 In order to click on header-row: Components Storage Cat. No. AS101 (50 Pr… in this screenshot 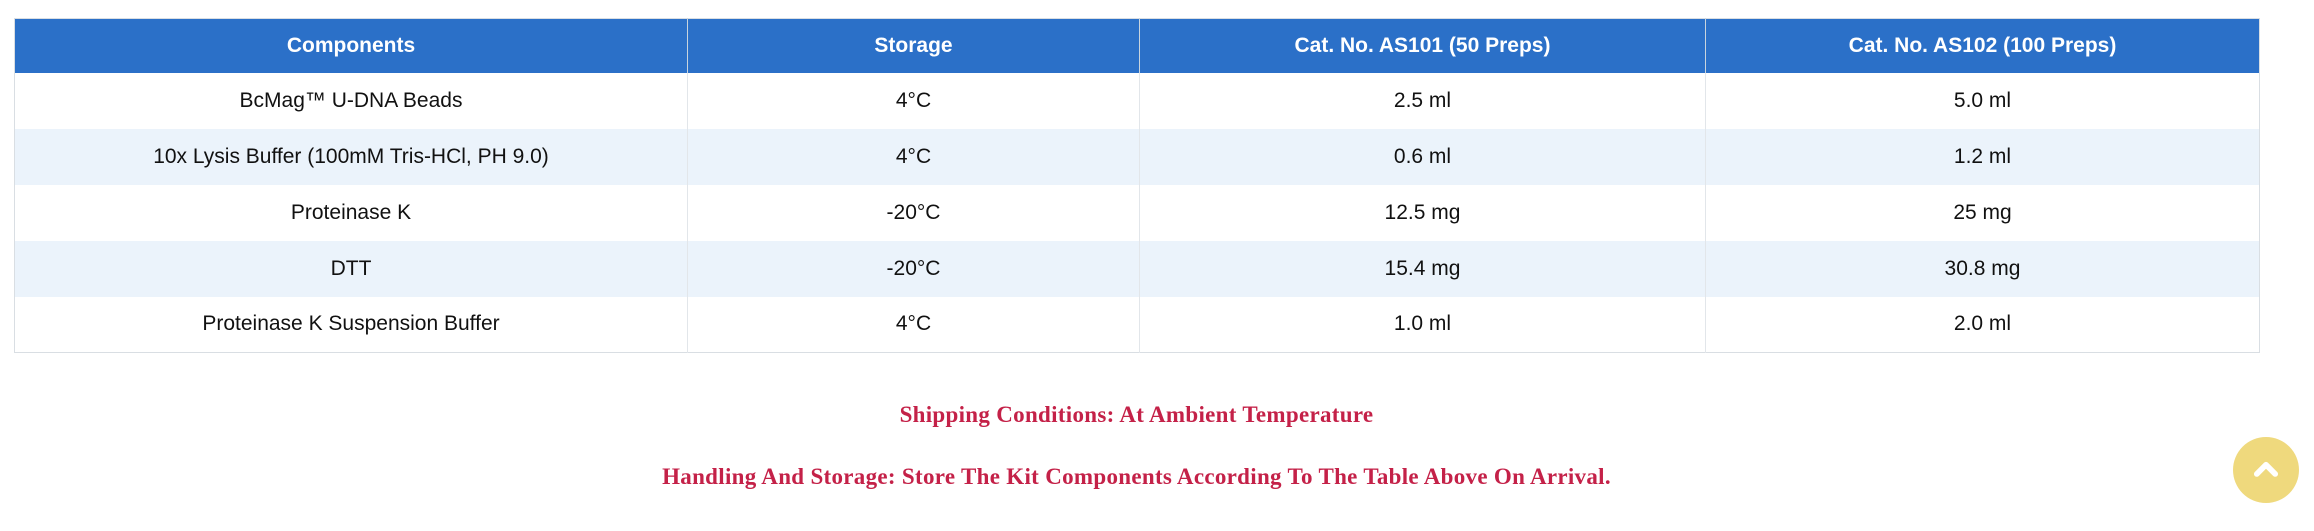, I will do `click(1137, 45)`.